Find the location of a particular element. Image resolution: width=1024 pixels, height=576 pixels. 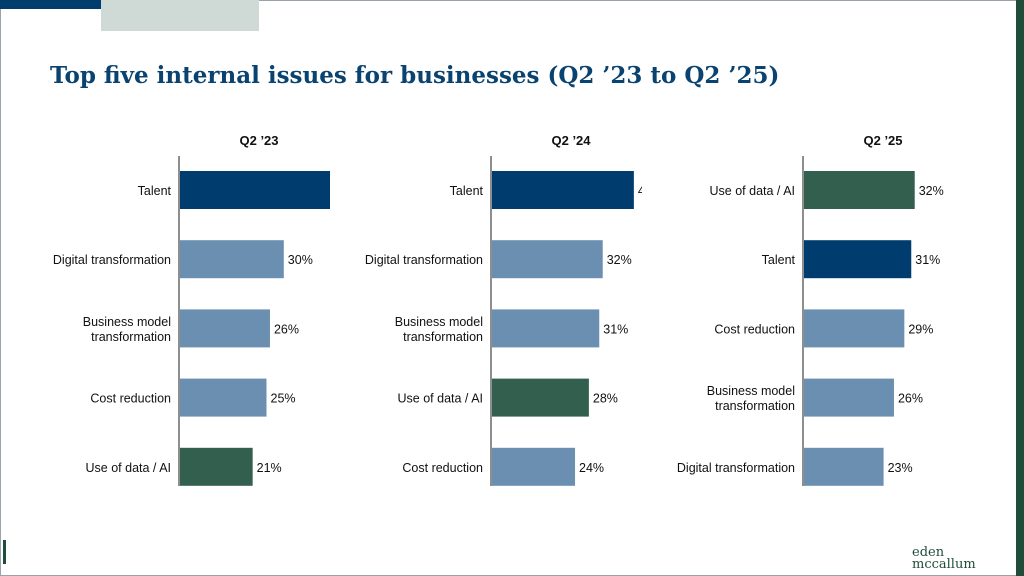

right-edge-bar is located at coordinates (1020, 288).